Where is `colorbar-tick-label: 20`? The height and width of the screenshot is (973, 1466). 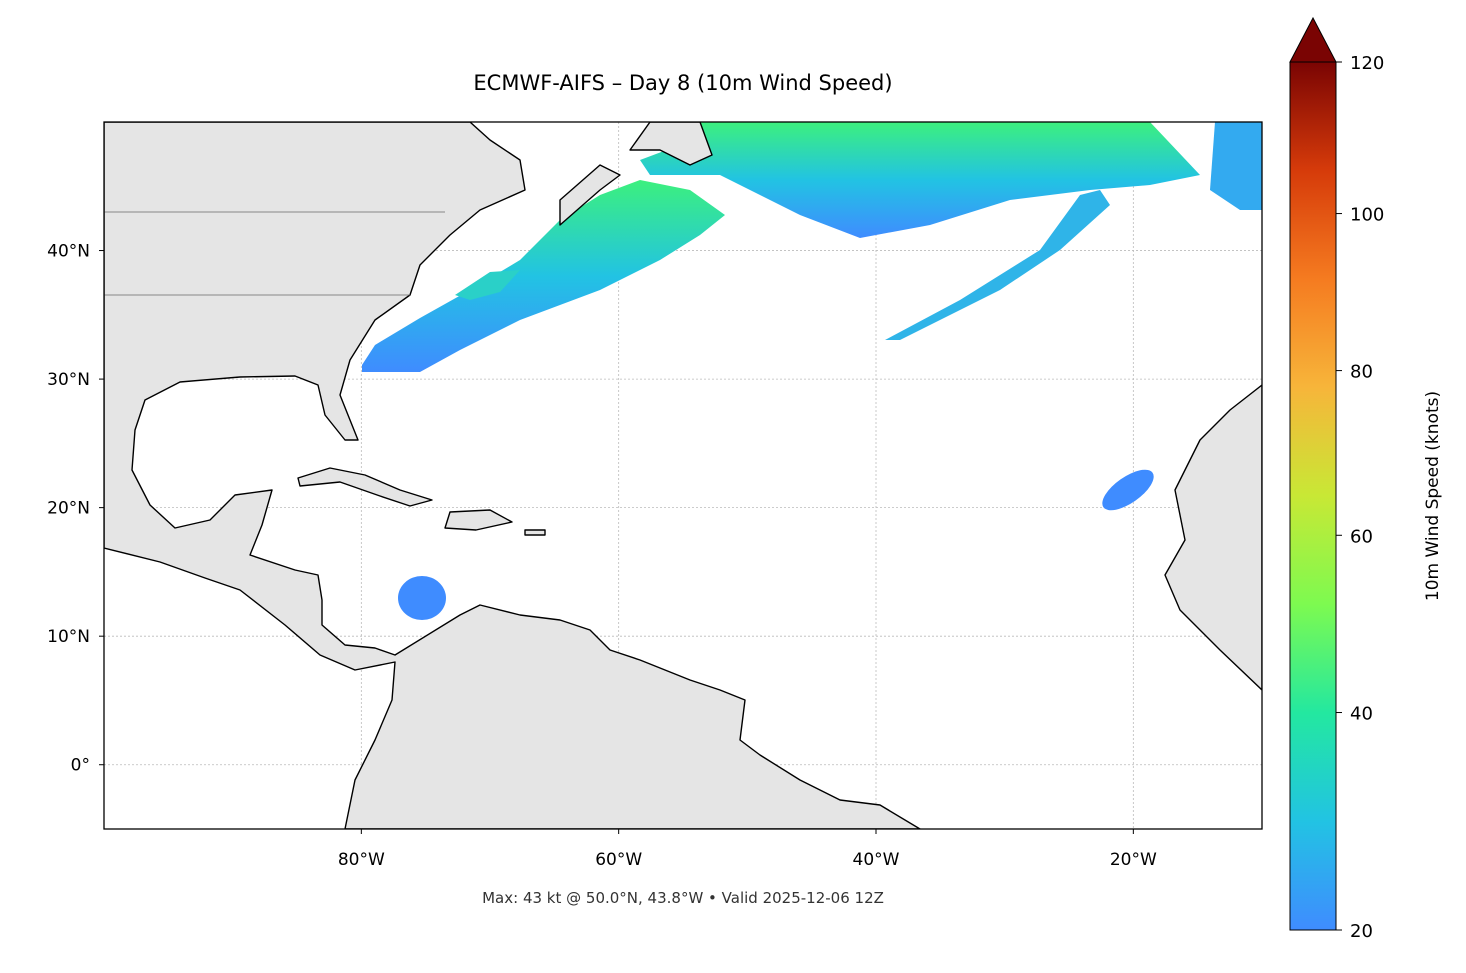
colorbar-tick-label: 20 is located at coordinates (1361, 931).